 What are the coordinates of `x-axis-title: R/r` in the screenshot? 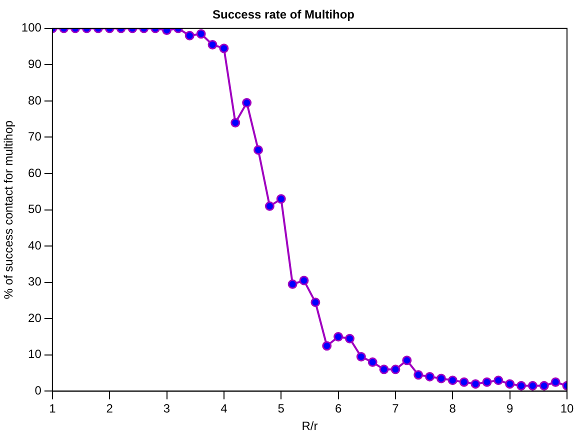 It's located at (310, 426).